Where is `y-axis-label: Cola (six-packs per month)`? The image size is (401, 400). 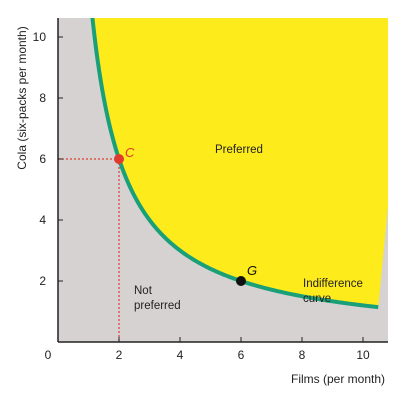 y-axis-label: Cola (six-packs per month) is located at coordinates (22, 97).